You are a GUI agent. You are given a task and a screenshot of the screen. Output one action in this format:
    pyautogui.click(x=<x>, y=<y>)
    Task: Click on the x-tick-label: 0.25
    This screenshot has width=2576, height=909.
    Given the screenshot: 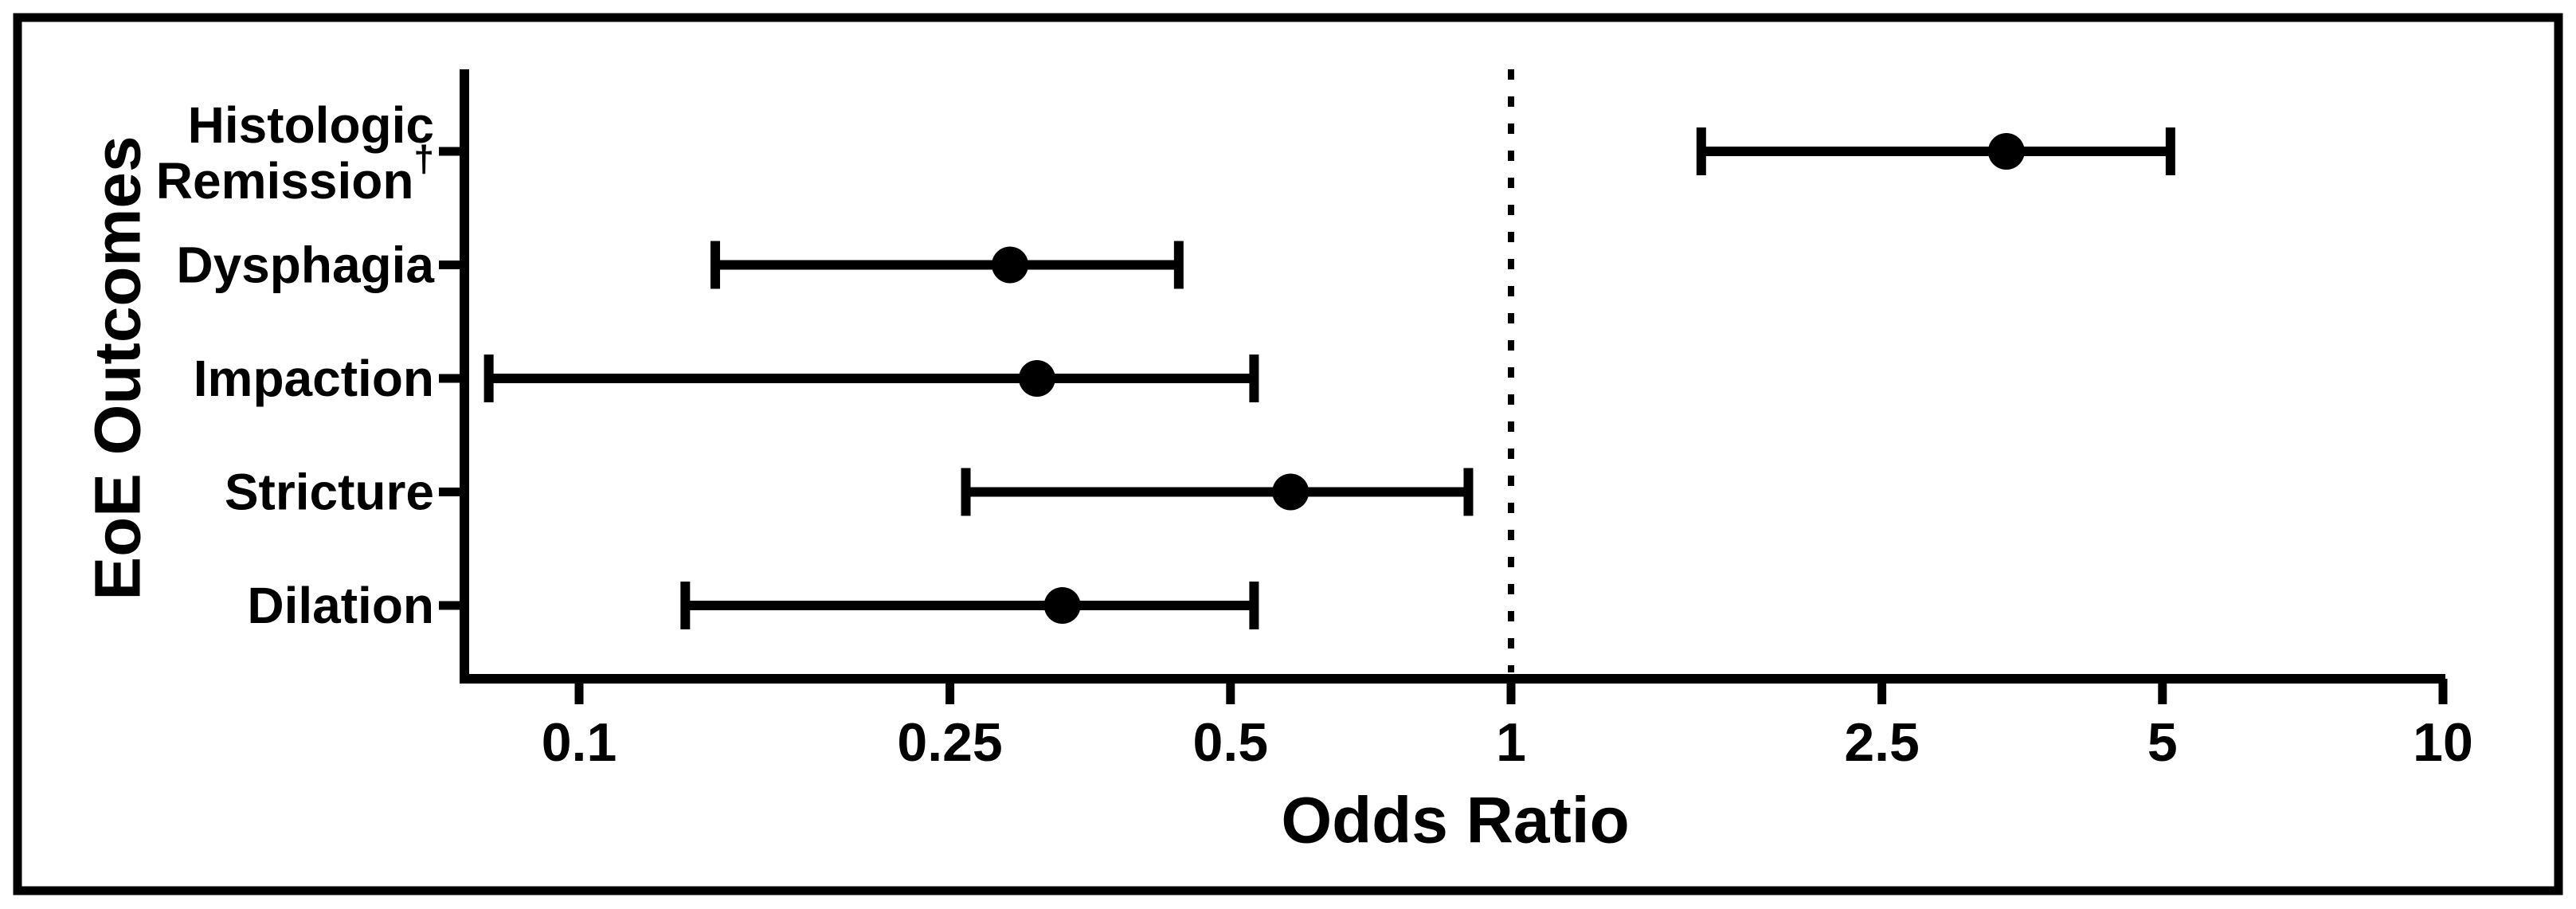 What is the action you would take?
    pyautogui.click(x=949, y=743)
    